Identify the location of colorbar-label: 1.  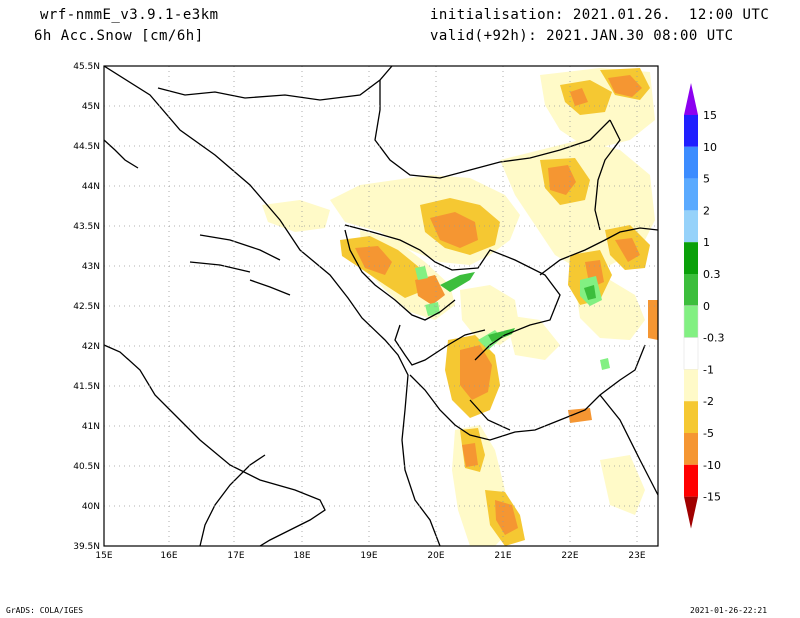
(706, 242).